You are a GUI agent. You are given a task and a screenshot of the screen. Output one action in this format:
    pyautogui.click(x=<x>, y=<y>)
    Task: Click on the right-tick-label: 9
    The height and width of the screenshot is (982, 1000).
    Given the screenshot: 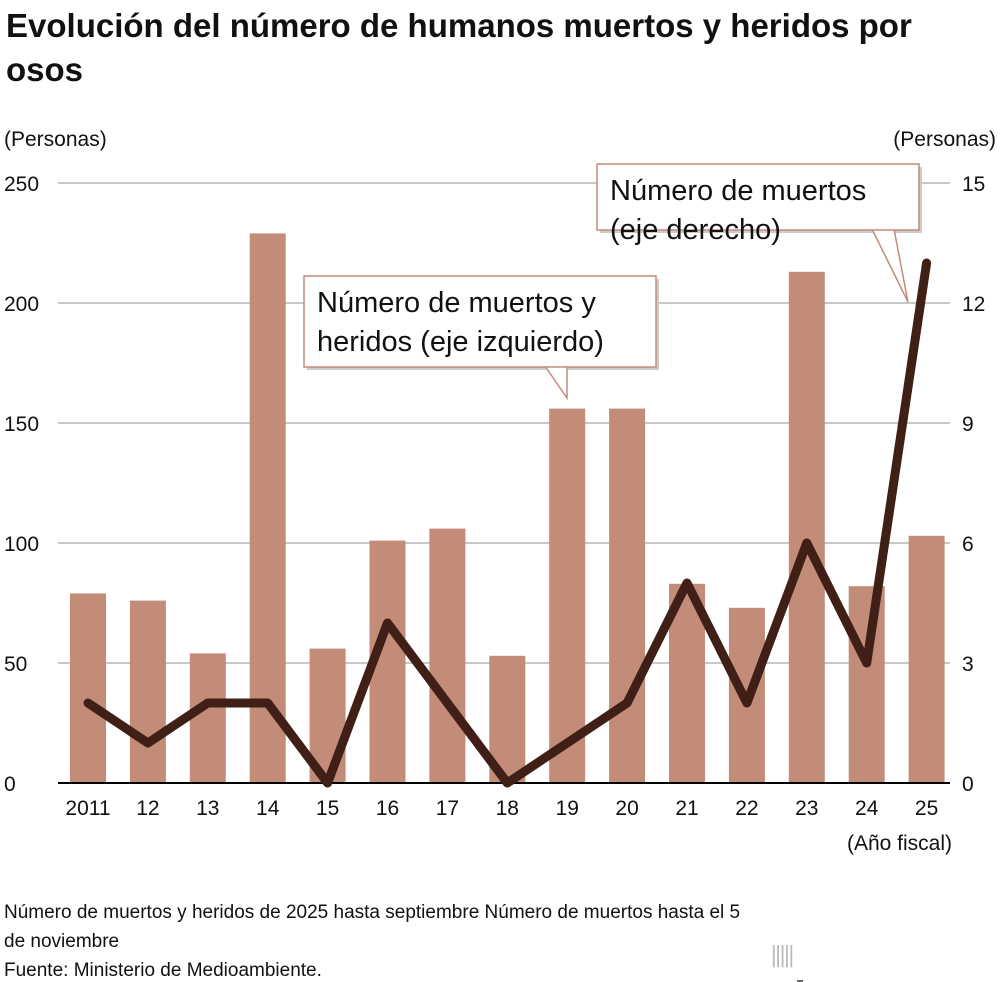 What is the action you would take?
    pyautogui.click(x=968, y=424)
    